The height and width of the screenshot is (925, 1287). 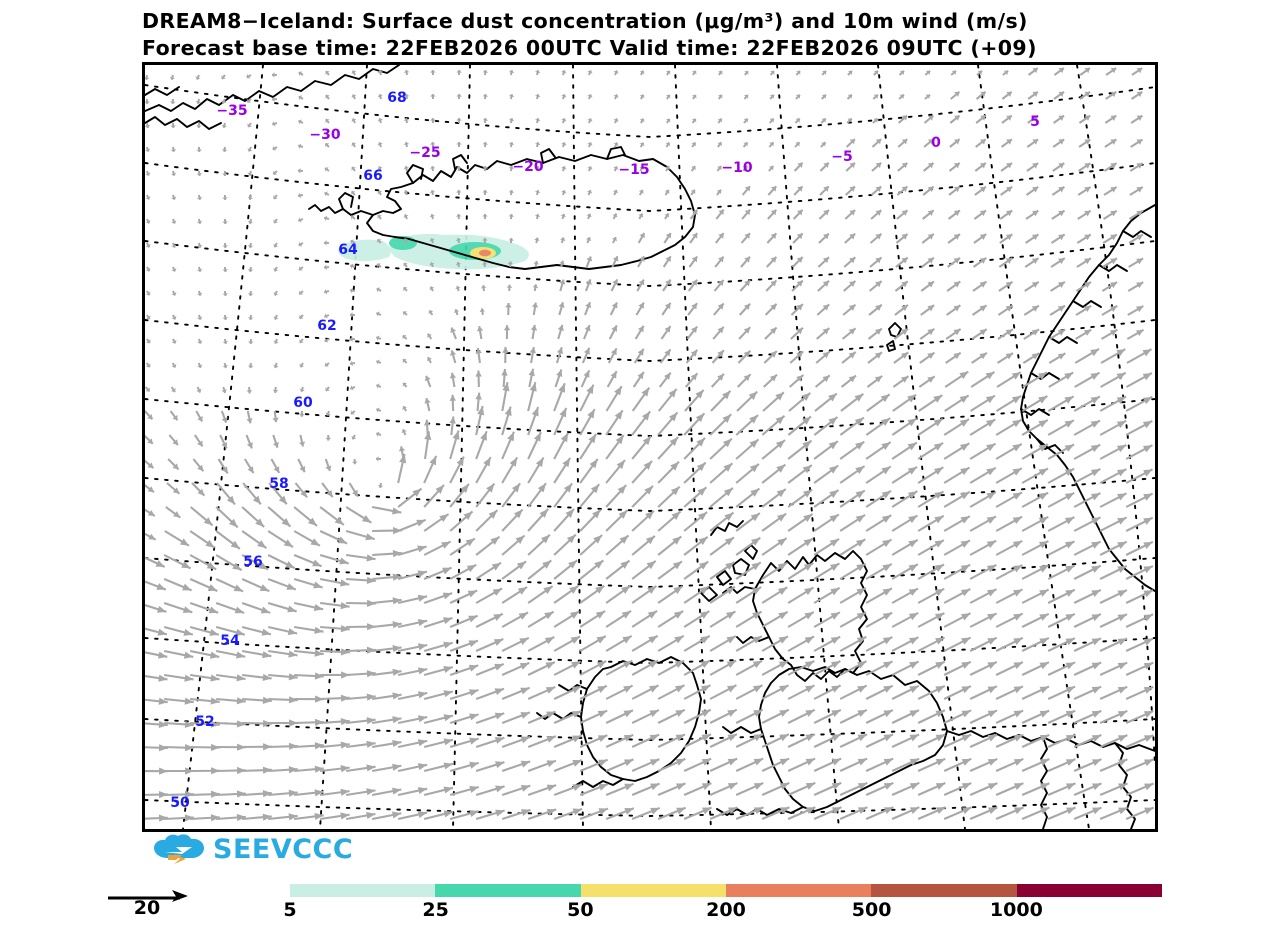 What do you see at coordinates (148, 896) in the screenshot?
I see `wind-scale-arrow` at bounding box center [148, 896].